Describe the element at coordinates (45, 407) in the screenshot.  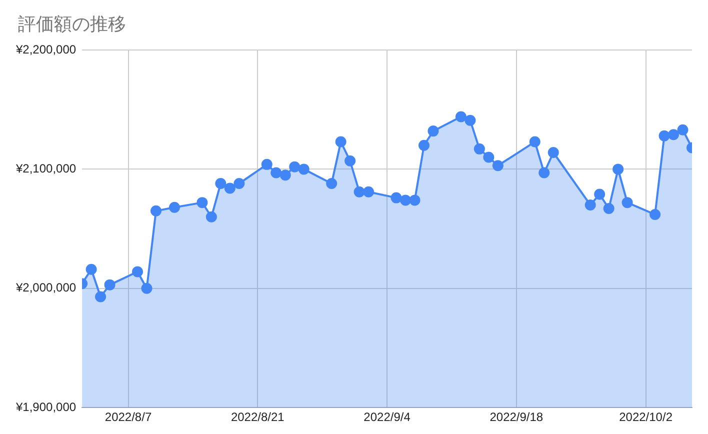
I see `y-tick-label: ¥1,900,000` at that location.